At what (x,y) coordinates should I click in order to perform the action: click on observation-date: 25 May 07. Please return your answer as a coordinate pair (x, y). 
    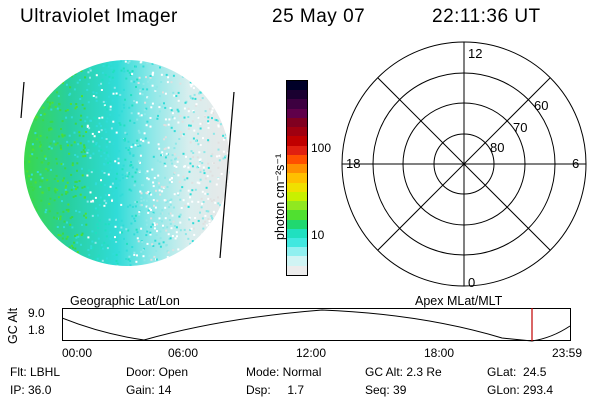
    Looking at the image, I should click on (319, 16).